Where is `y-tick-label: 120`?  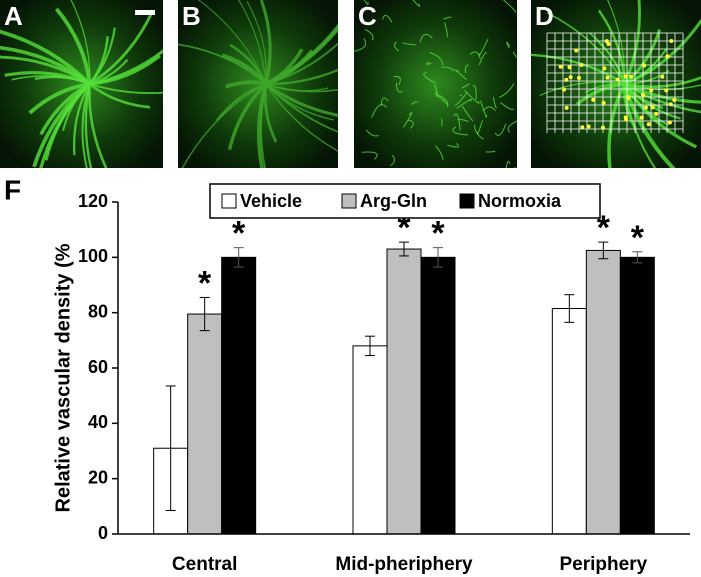
y-tick-label: 120 is located at coordinates (93, 201).